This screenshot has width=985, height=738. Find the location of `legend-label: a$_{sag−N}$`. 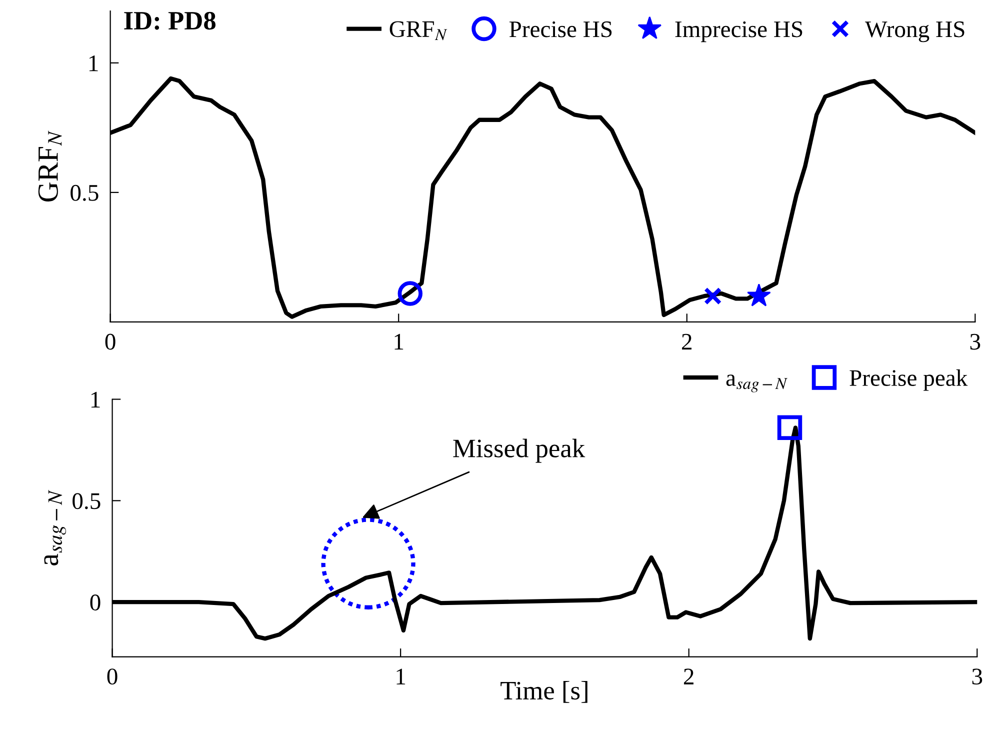

legend-label: a$_{sag−N}$ is located at coordinates (757, 383).